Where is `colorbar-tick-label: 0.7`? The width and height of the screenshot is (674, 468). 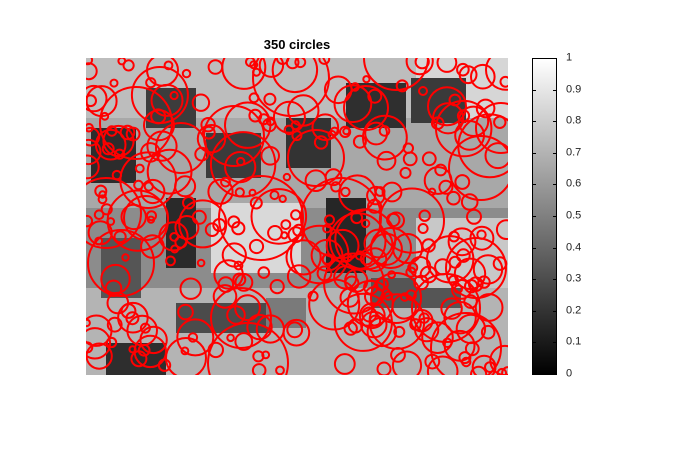 colorbar-tick-label: 0.7 is located at coordinates (574, 152).